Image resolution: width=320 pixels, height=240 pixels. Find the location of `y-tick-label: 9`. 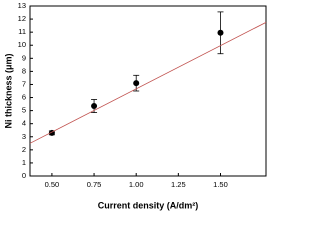

y-tick-label: 9 is located at coordinates (24, 57).